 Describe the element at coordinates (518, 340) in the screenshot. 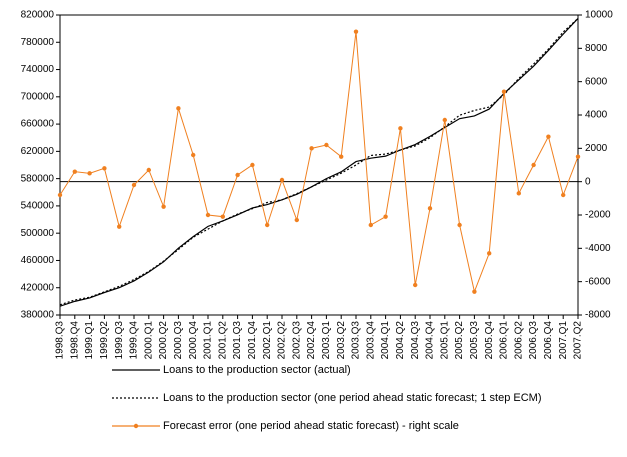

I see `x-tick-label: 2006.Q2` at that location.